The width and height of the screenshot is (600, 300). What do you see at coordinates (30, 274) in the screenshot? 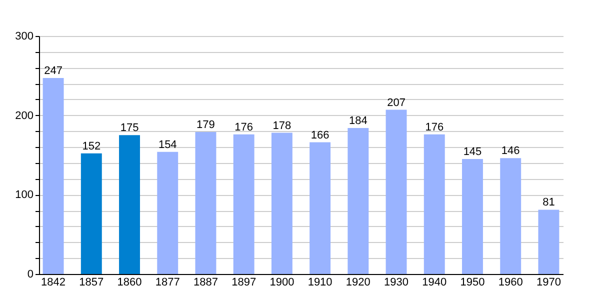
I see `y-tick-label: 0` at bounding box center [30, 274].